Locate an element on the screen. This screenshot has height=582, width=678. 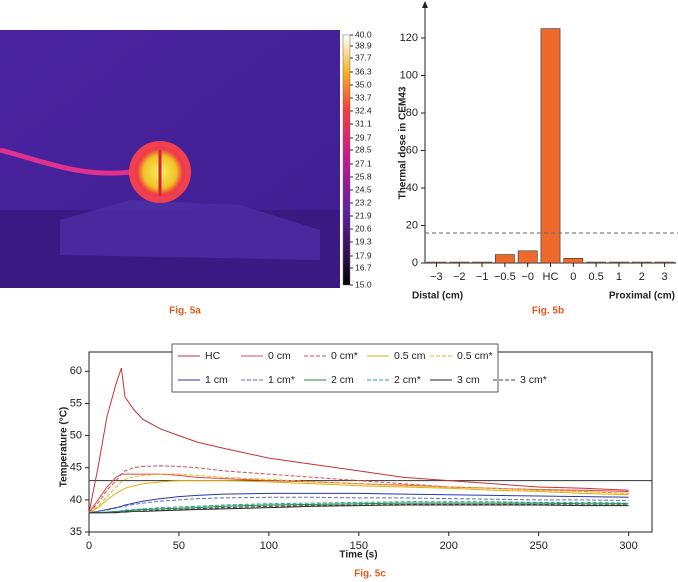
x-tick-label: 250 is located at coordinates (539, 546).